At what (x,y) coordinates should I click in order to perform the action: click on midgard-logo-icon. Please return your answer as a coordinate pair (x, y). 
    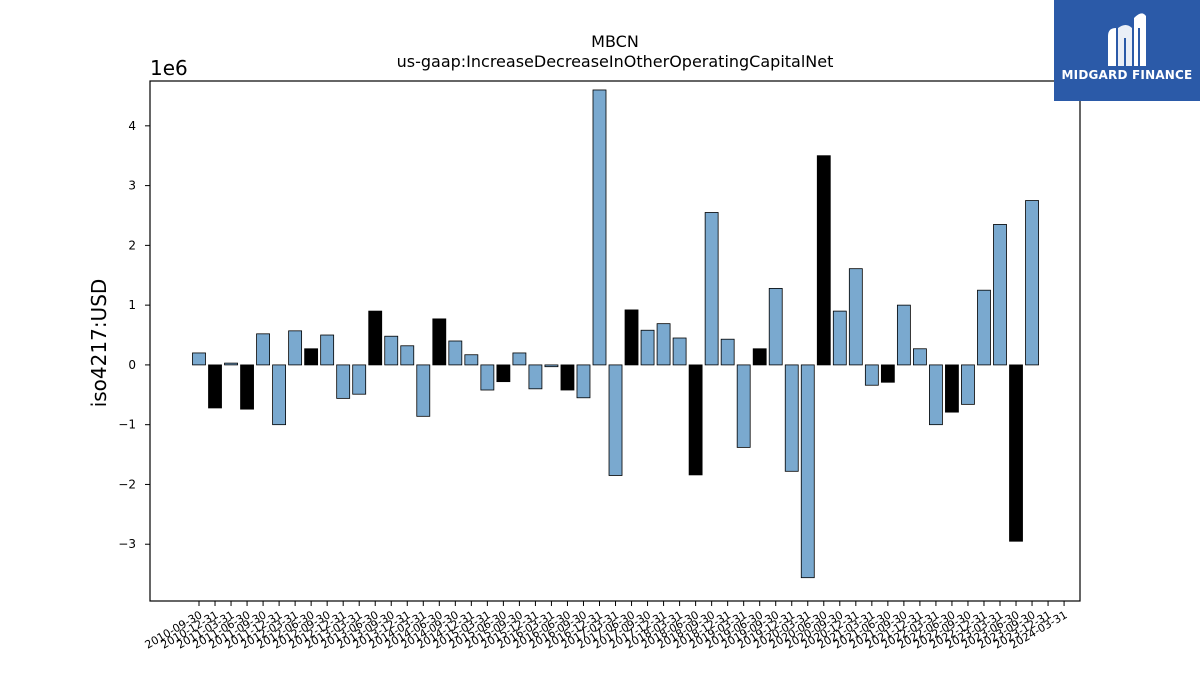
    Looking at the image, I should click on (1127, 39).